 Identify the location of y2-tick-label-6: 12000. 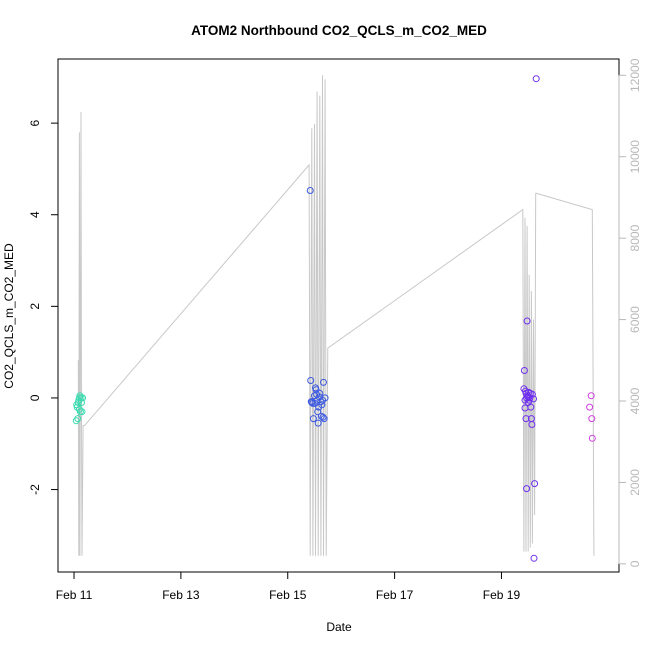
(635, 75).